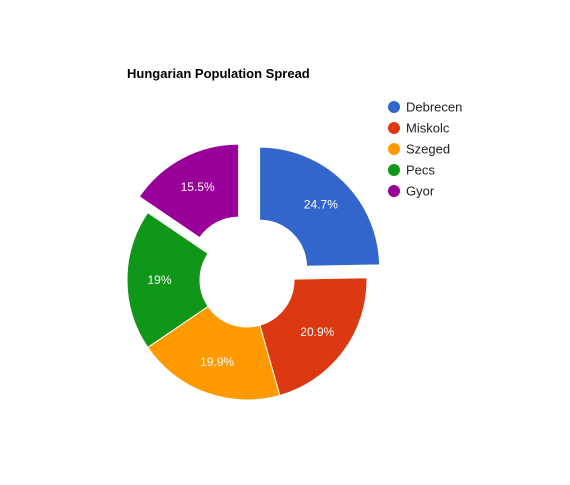  I want to click on legend-marker-gyor, so click(394, 191).